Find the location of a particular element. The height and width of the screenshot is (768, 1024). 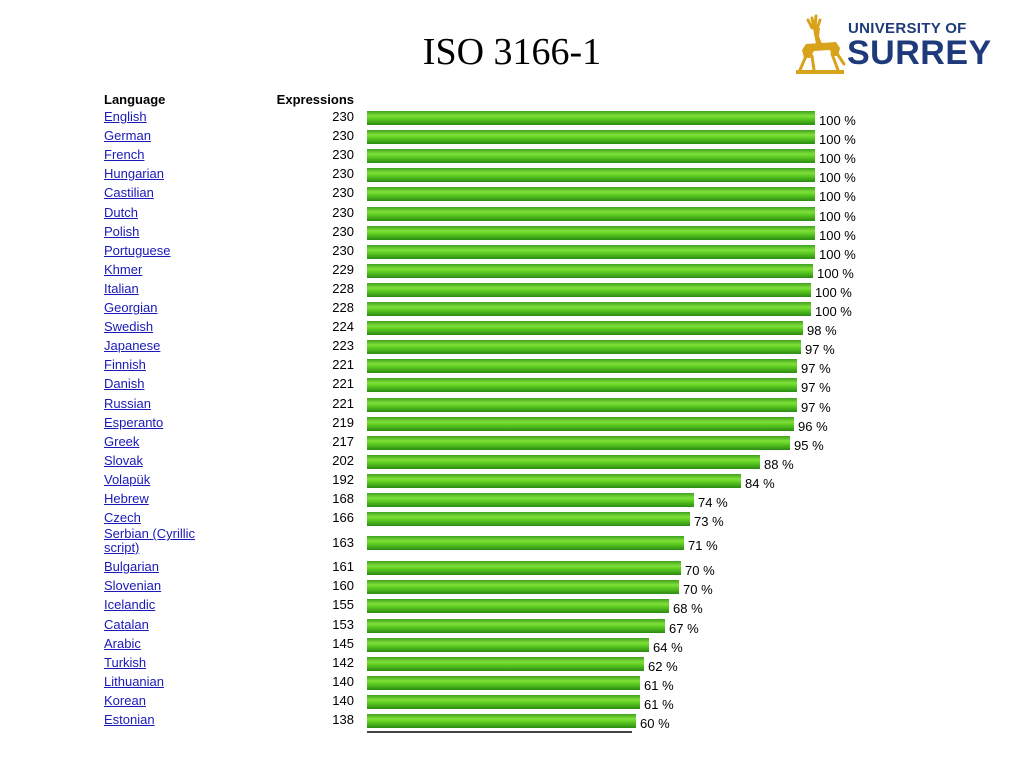

chart-row: Slovenian 160 70 % is located at coordinates (512, 587).